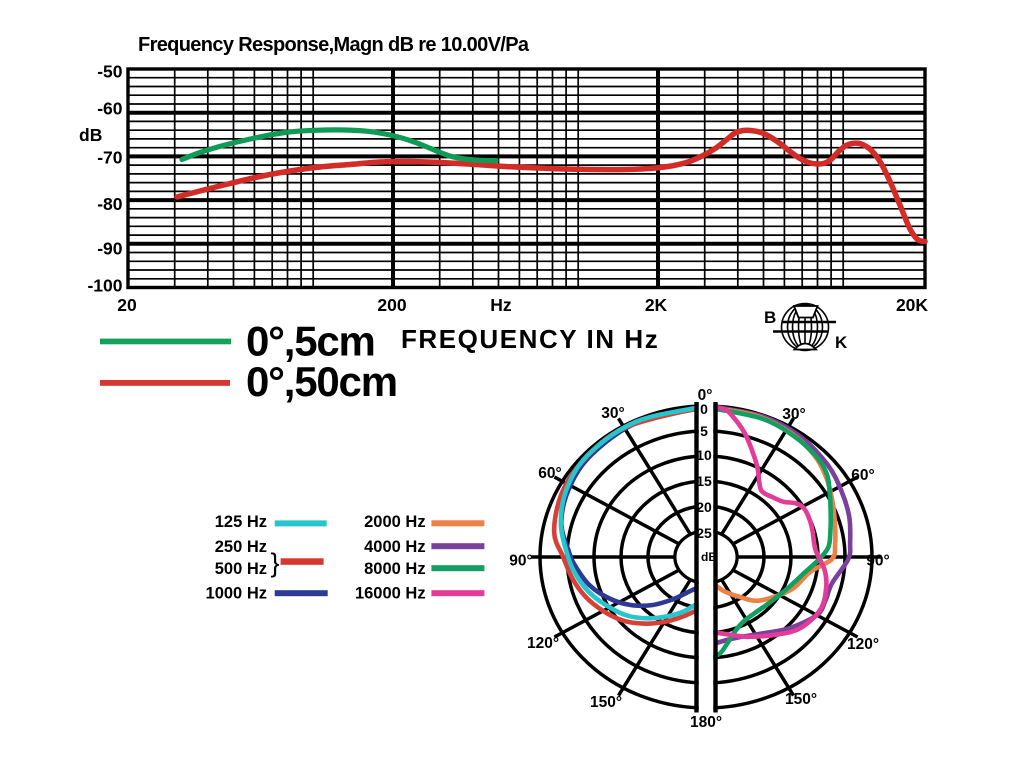  What do you see at coordinates (110, 249) in the screenshot?
I see `svg-text: -90` at bounding box center [110, 249].